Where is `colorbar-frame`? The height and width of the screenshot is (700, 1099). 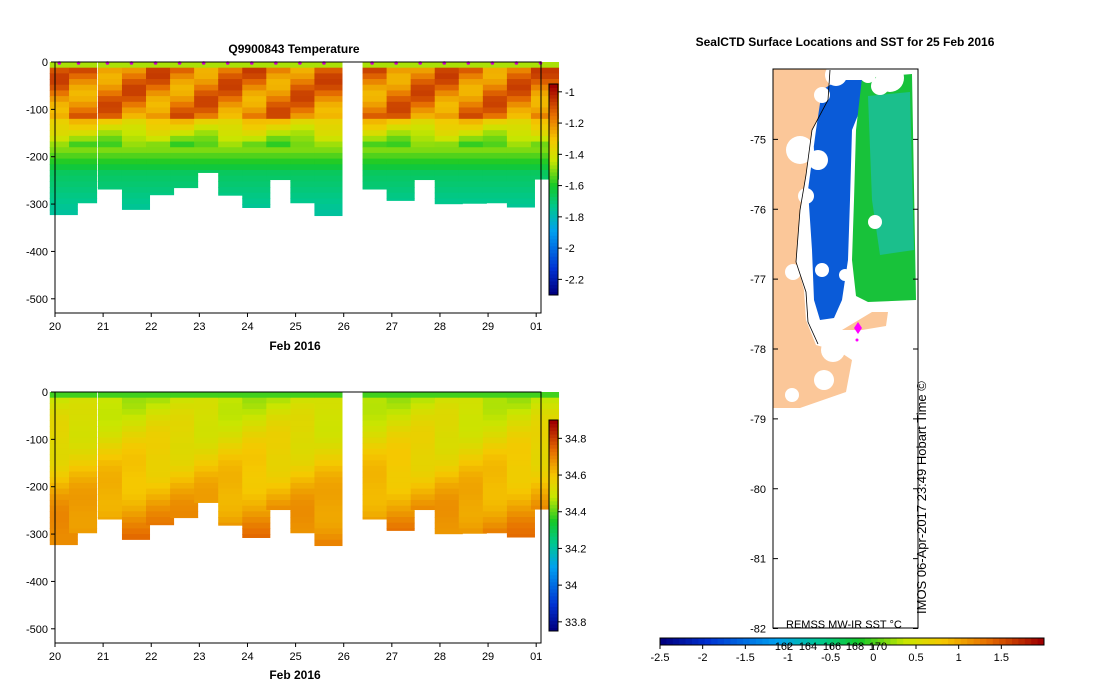
colorbar-frame is located at coordinates (553, 525).